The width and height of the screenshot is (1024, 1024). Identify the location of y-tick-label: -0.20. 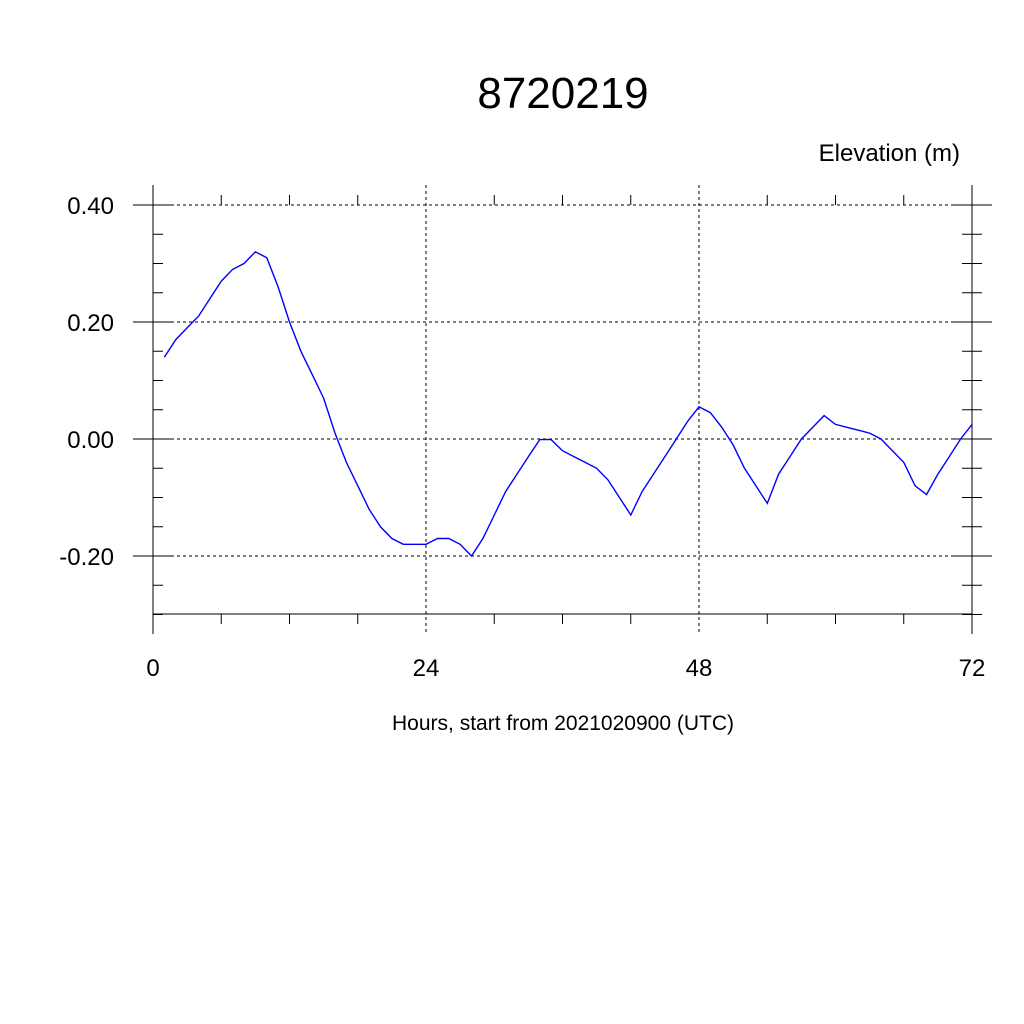
(86, 557).